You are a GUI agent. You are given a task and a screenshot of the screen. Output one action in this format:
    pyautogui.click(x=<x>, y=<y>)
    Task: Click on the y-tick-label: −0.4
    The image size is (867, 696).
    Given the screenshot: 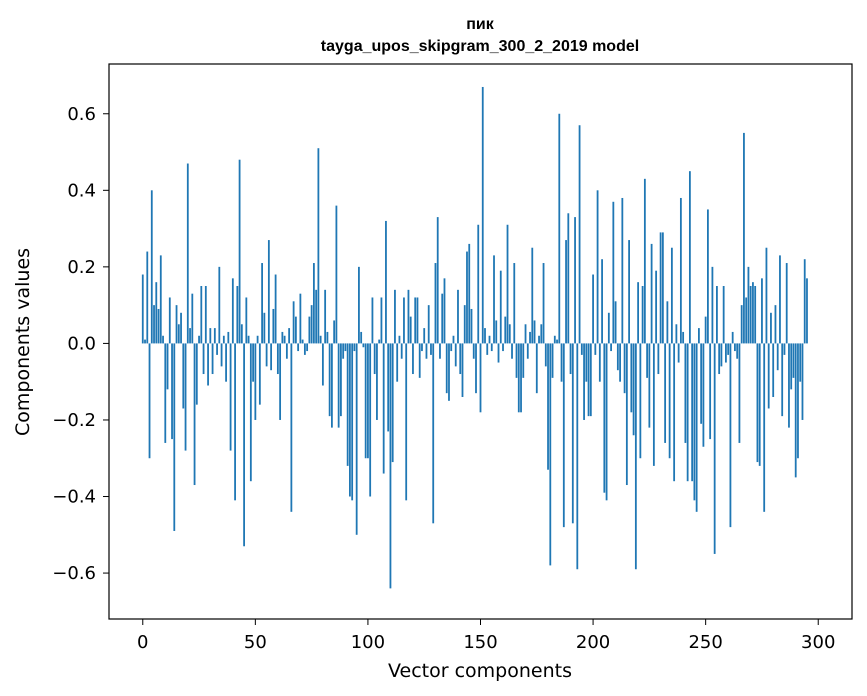 What is the action you would take?
    pyautogui.click(x=74, y=497)
    